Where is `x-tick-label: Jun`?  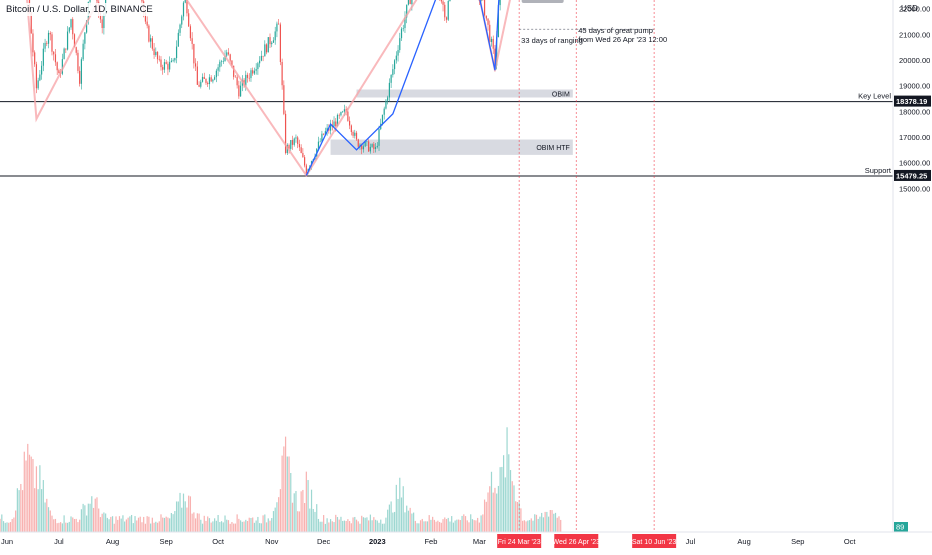
x-tick-label: Jun is located at coordinates (7, 541).